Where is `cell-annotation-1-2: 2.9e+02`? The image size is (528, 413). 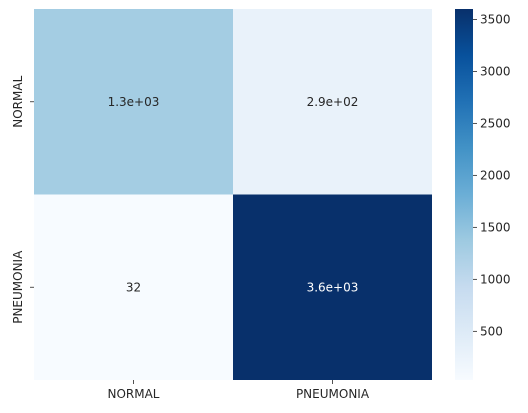
cell-annotation-1-2: 2.9e+02 is located at coordinates (333, 102).